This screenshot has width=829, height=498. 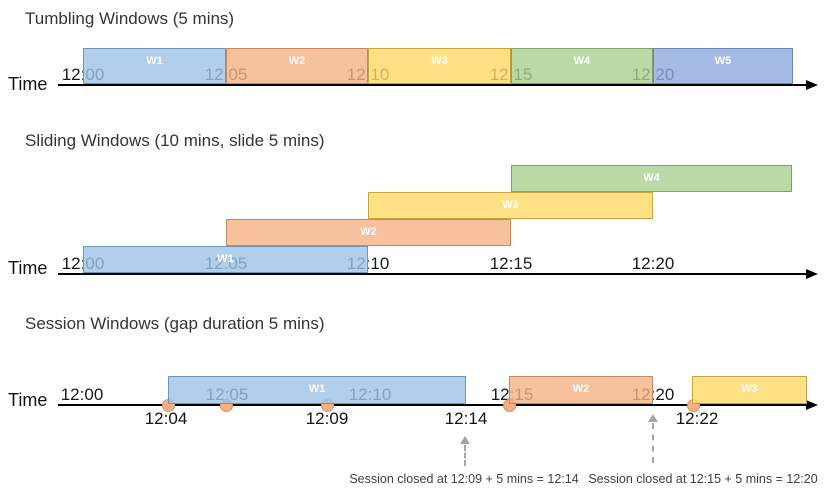 What do you see at coordinates (511, 263) in the screenshot?
I see `sliding-windows-tick-label: 12:15` at bounding box center [511, 263].